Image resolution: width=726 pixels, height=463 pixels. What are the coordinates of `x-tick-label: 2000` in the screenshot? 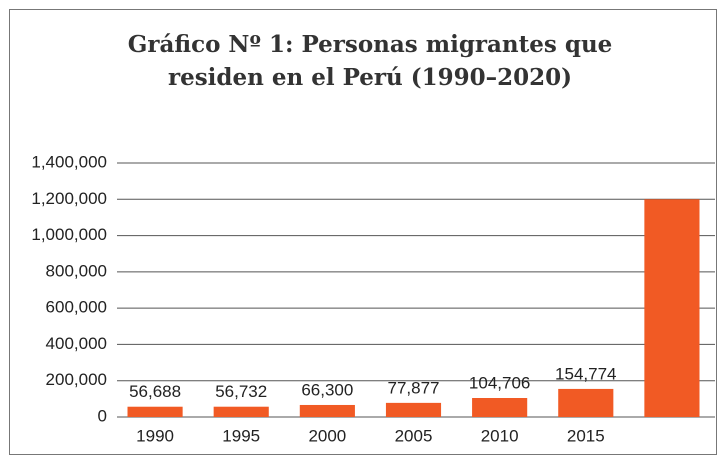 It's located at (327, 435).